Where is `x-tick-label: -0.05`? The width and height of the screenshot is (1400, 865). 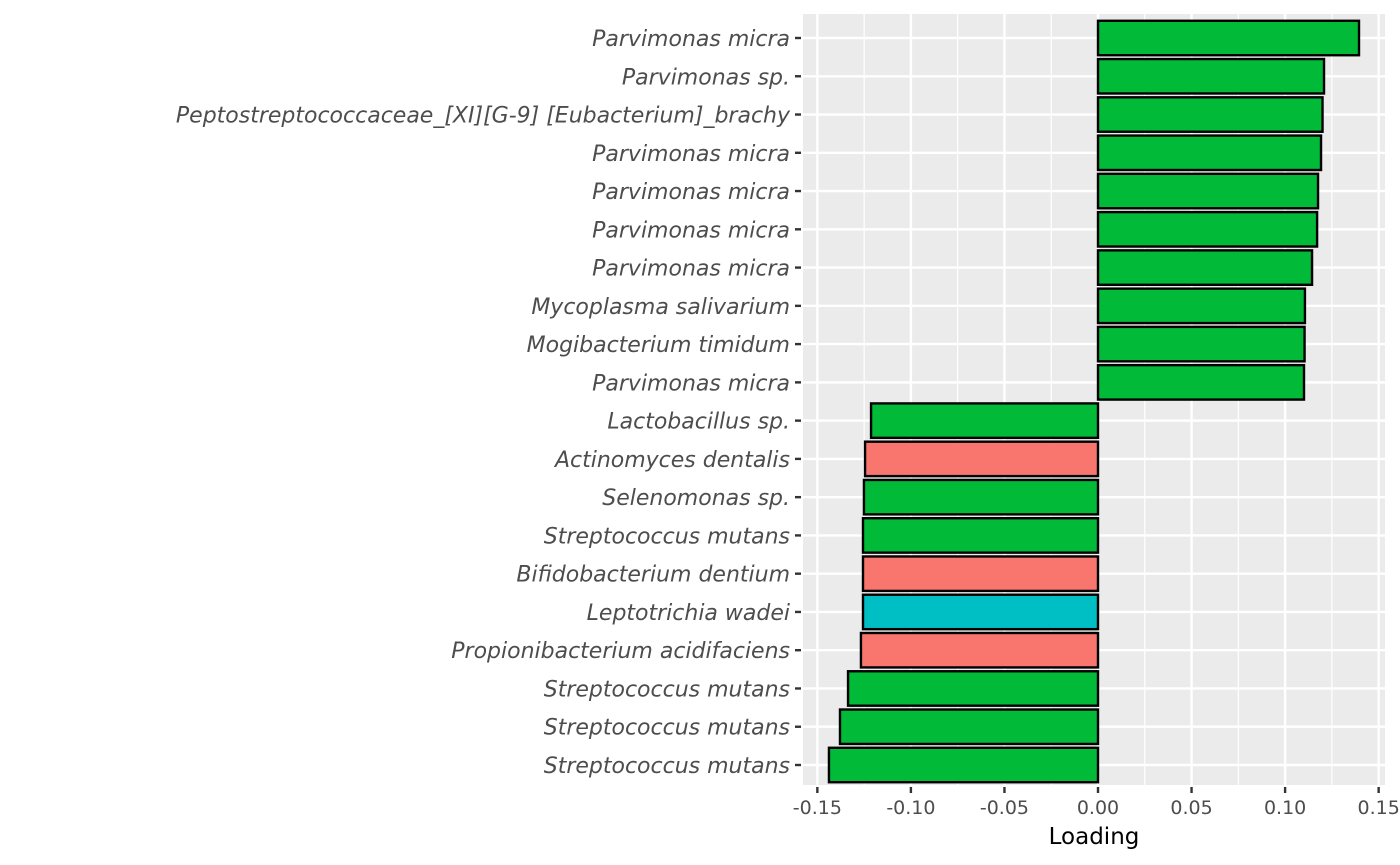
x-tick-label: -0.05 is located at coordinates (1004, 808).